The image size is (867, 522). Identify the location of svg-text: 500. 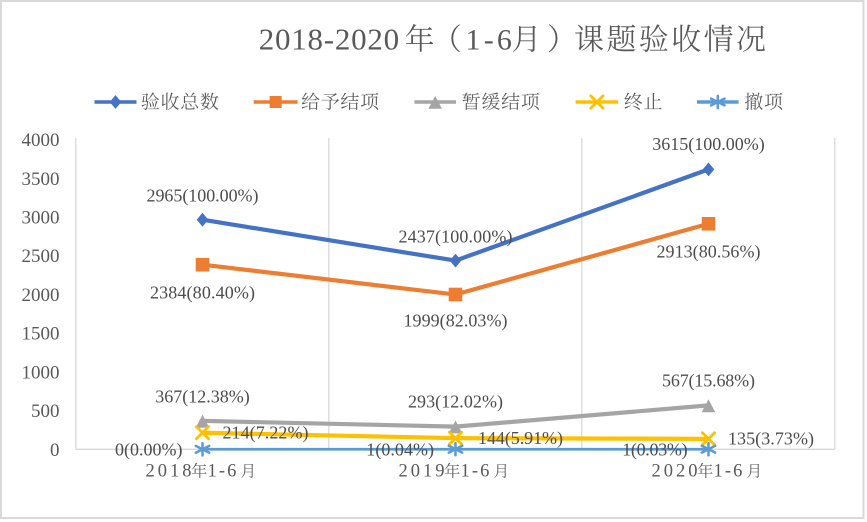
(45, 411).